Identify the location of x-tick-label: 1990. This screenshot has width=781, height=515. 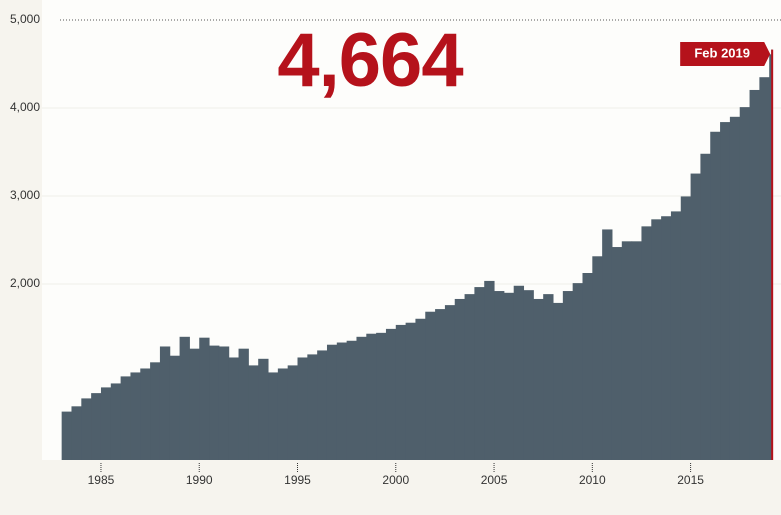
(199, 480).